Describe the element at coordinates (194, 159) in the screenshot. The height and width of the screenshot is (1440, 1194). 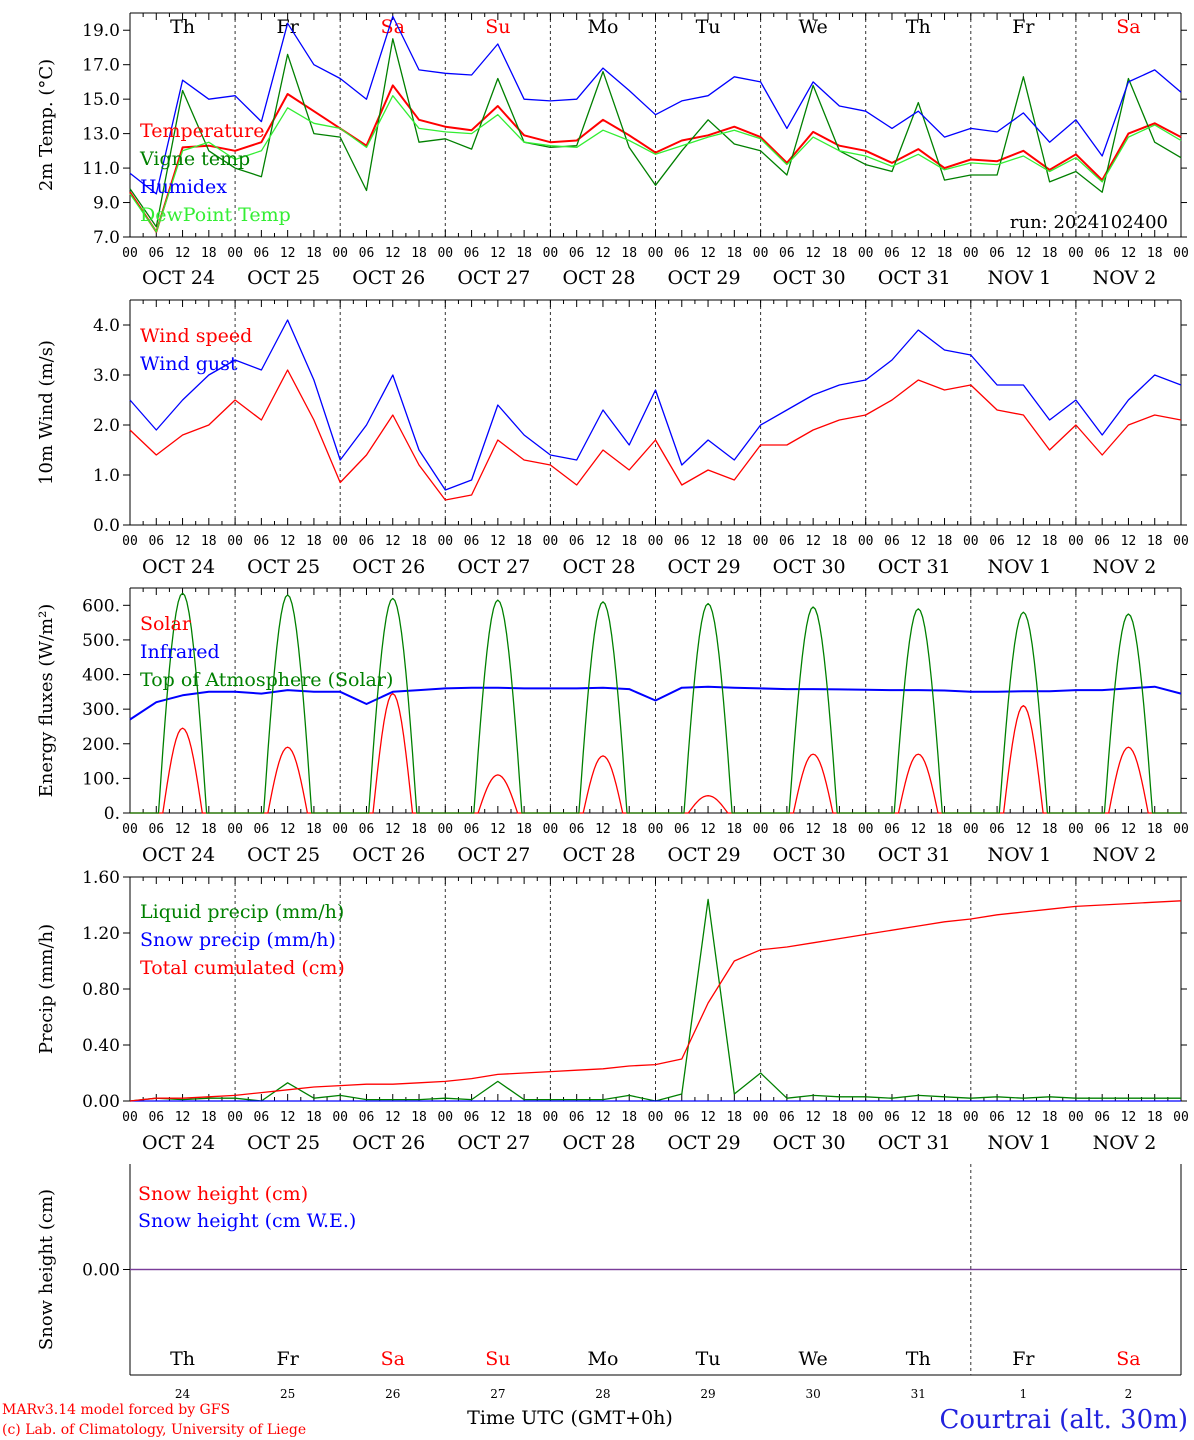
I see `legend-vigne-temp: Vigne temp` at that location.